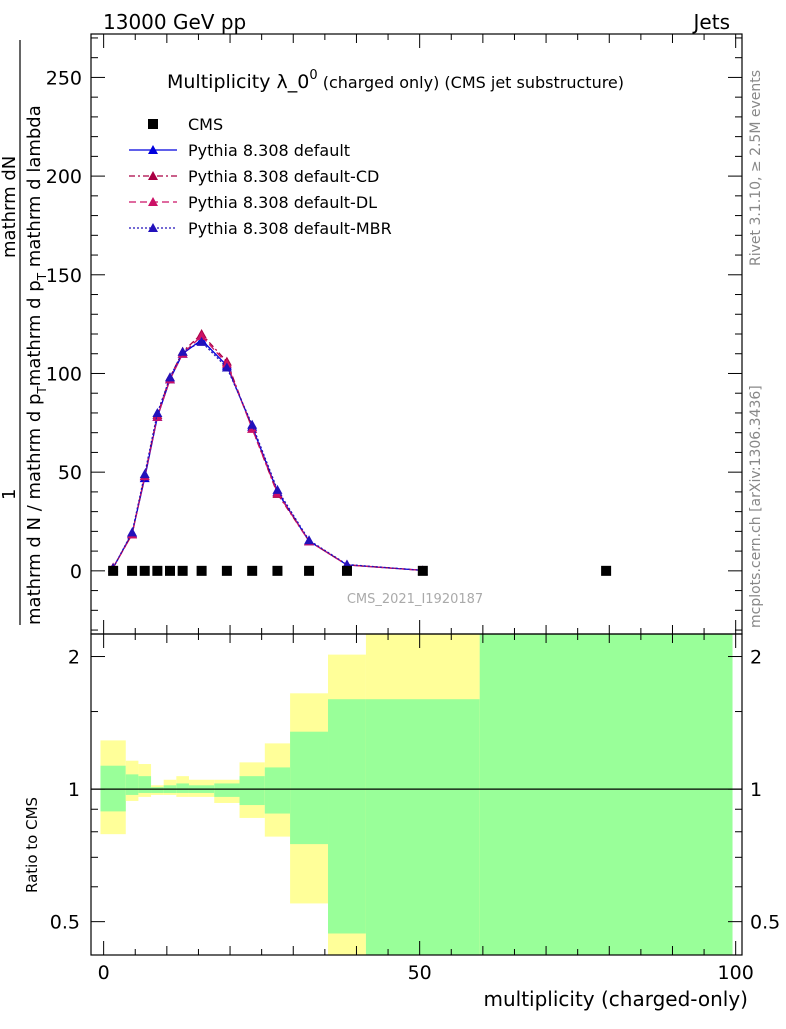  I want to click on y-tick-label: 200, so click(64, 177).